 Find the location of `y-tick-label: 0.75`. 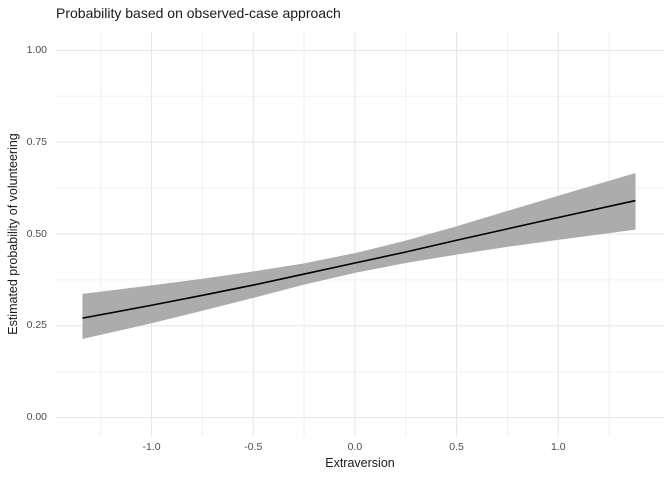

y-tick-label: 0.75 is located at coordinates (36, 141).